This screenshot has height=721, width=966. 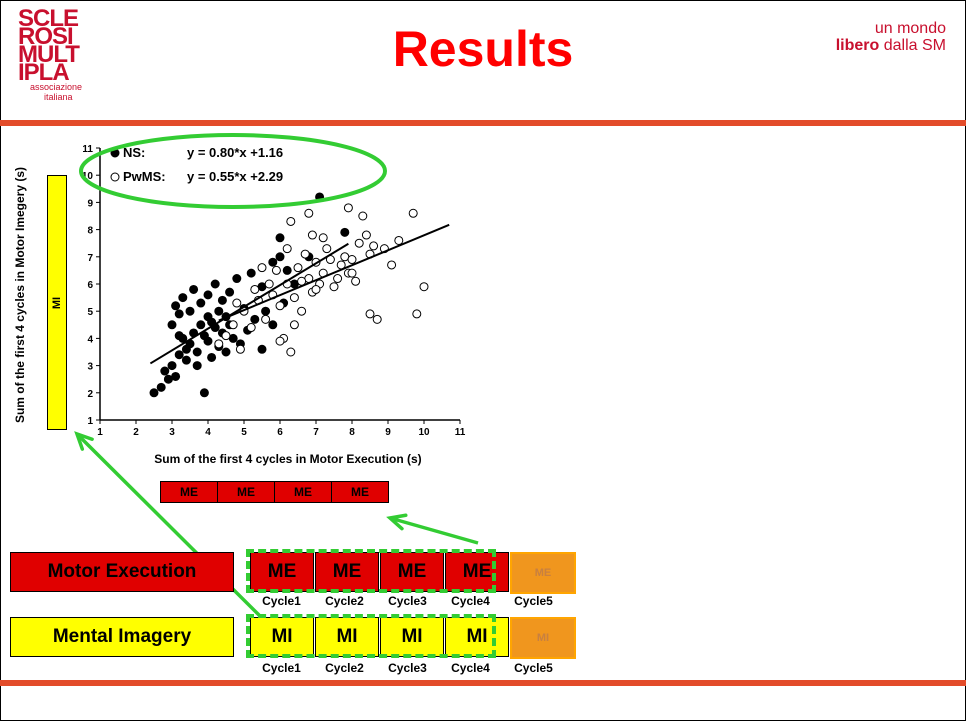 What do you see at coordinates (407, 668) in the screenshot?
I see `mi-cycle-labels: Cycle1 Cycle2 Cycle3 Cycle4 Cycle5` at bounding box center [407, 668].